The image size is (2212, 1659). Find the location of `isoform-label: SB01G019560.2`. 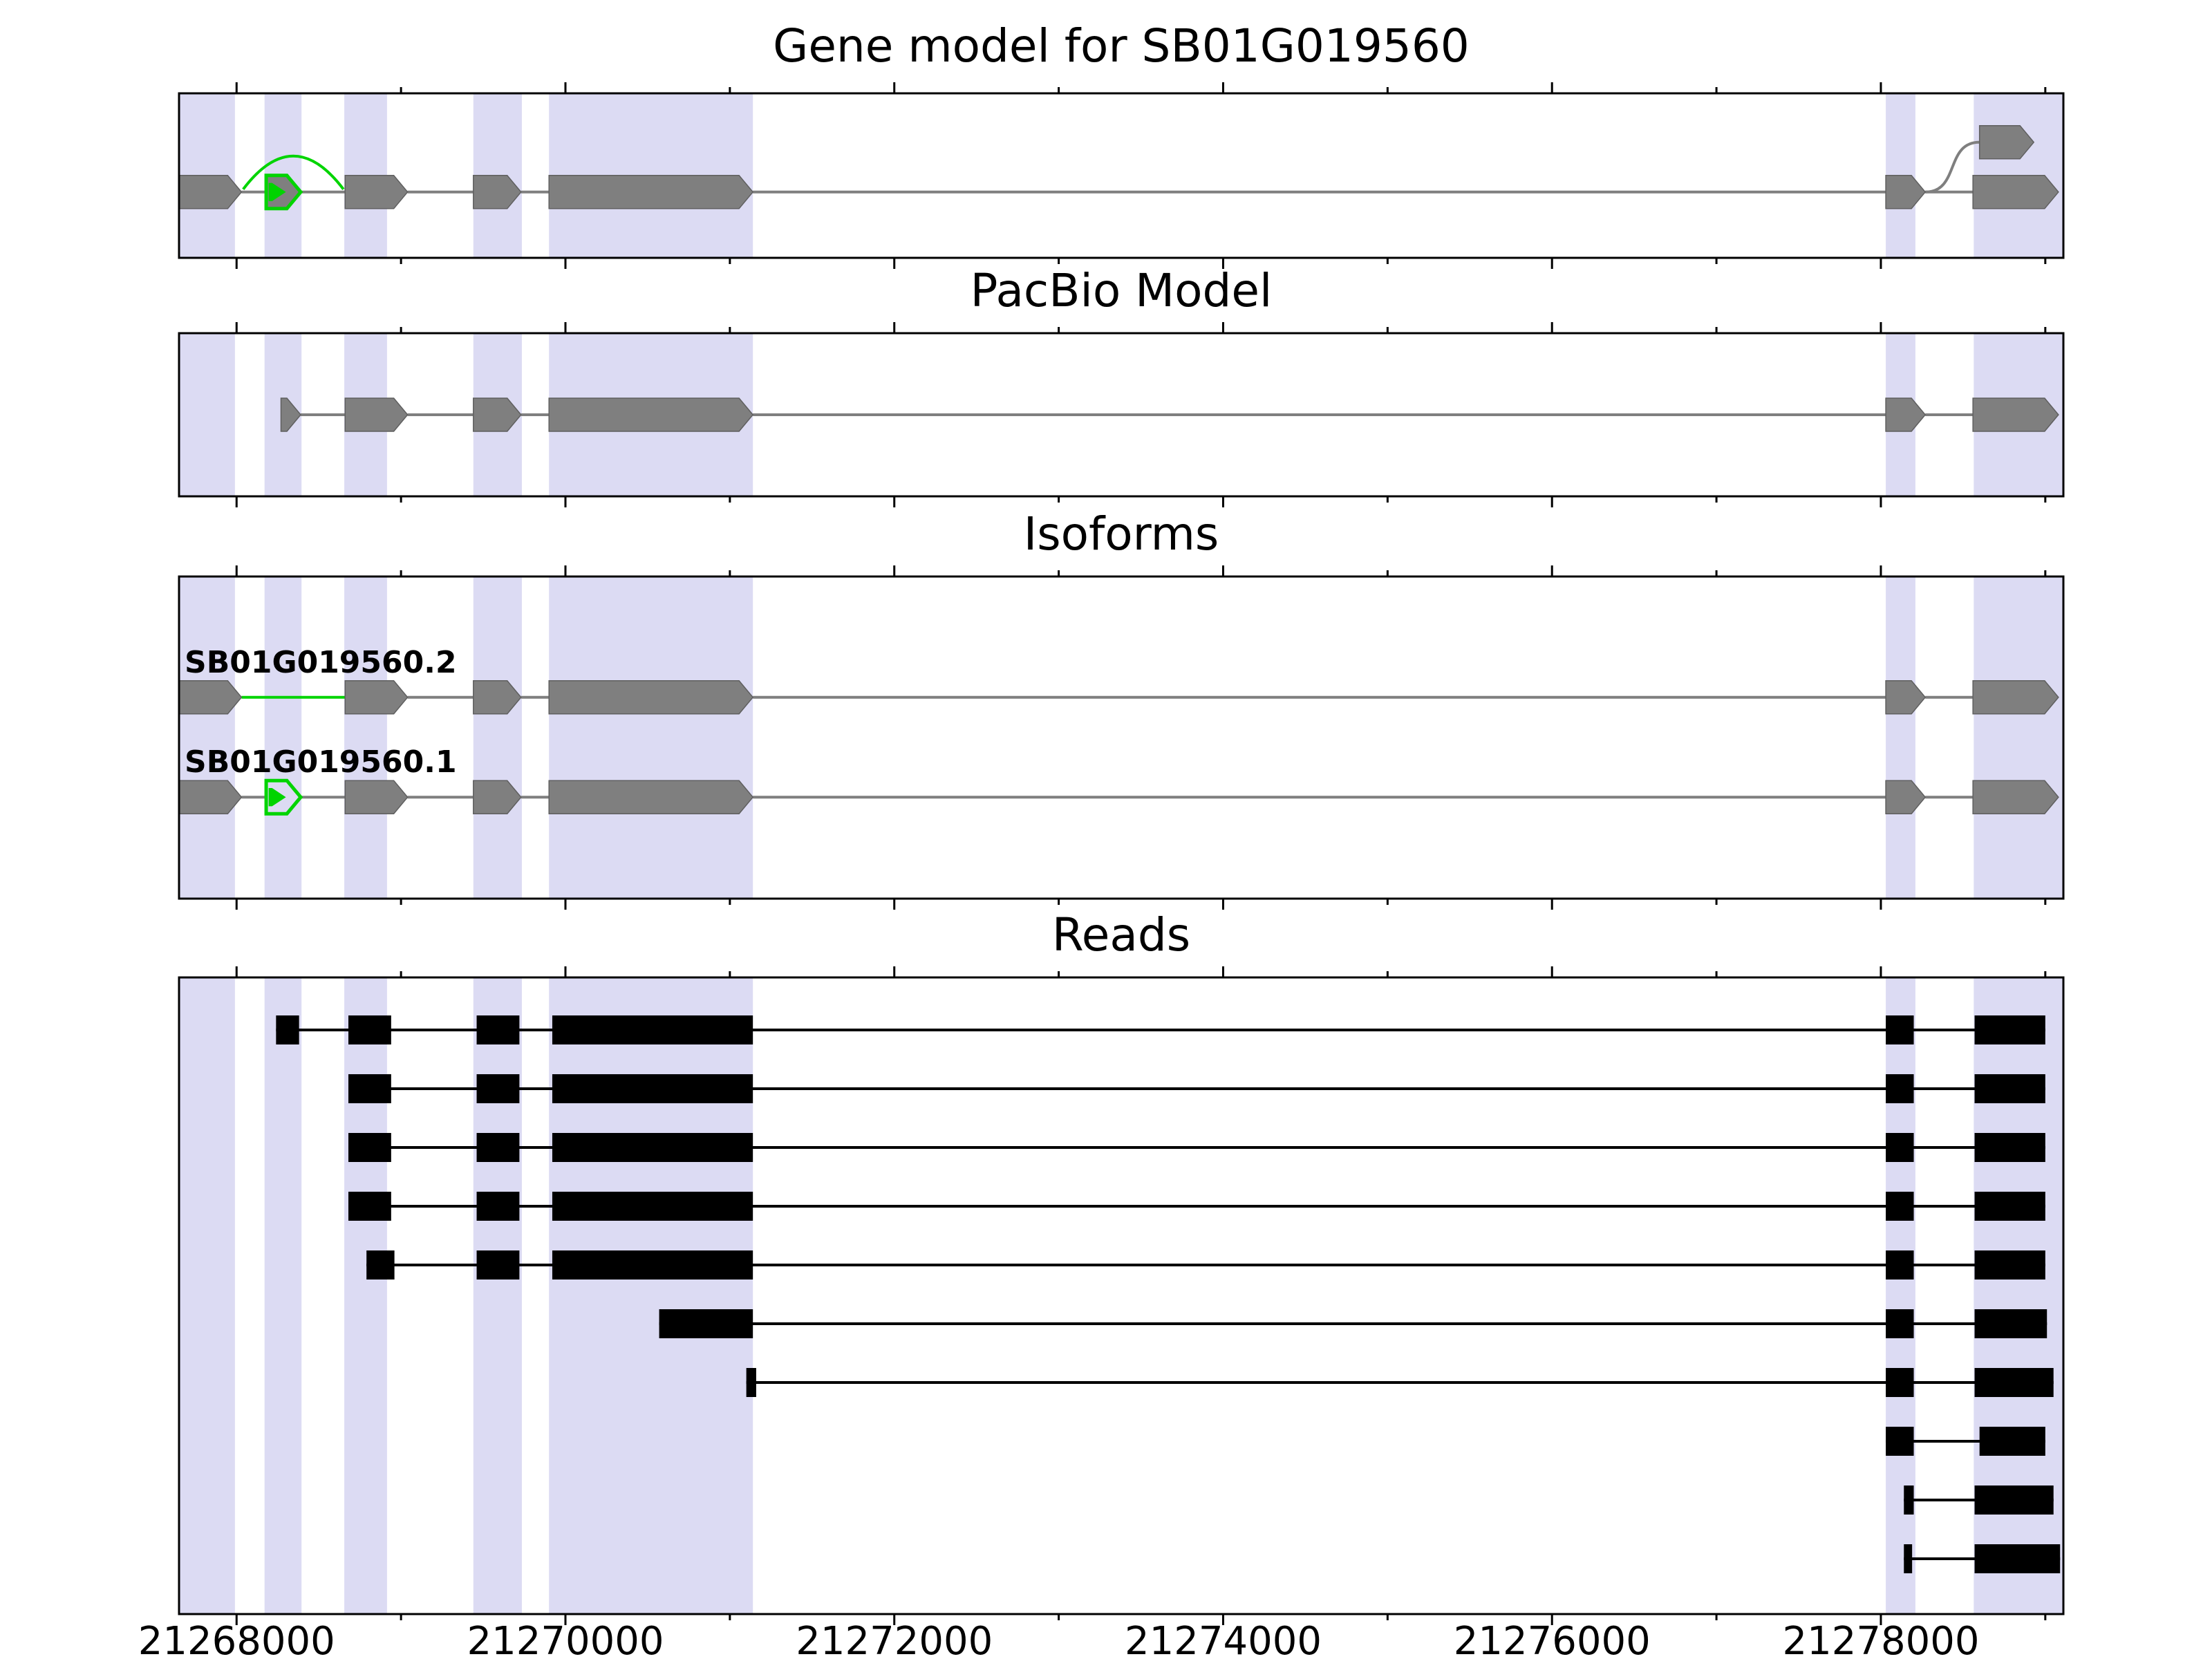

isoform-label: SB01G019560.2 is located at coordinates (321, 663).